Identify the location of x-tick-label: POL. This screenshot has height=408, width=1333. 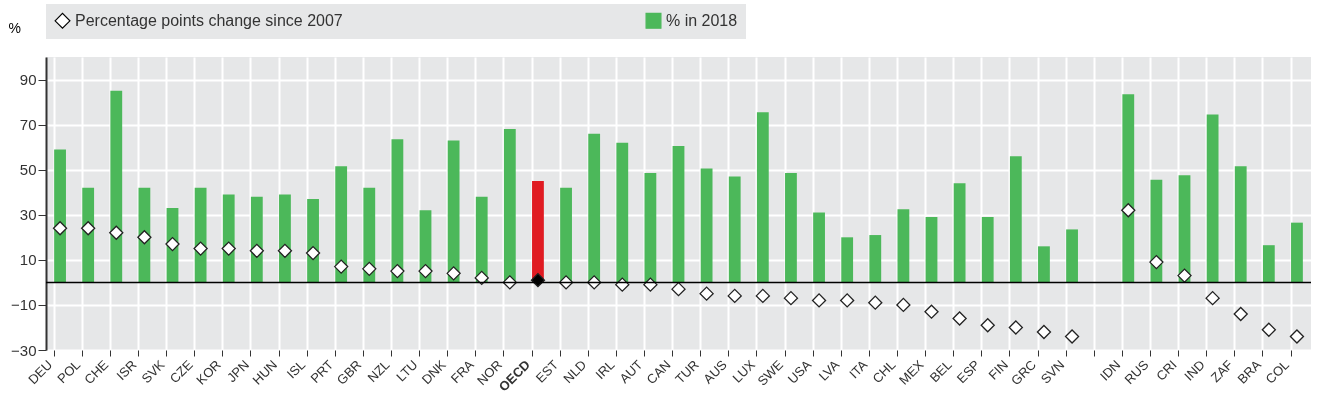
(69, 372).